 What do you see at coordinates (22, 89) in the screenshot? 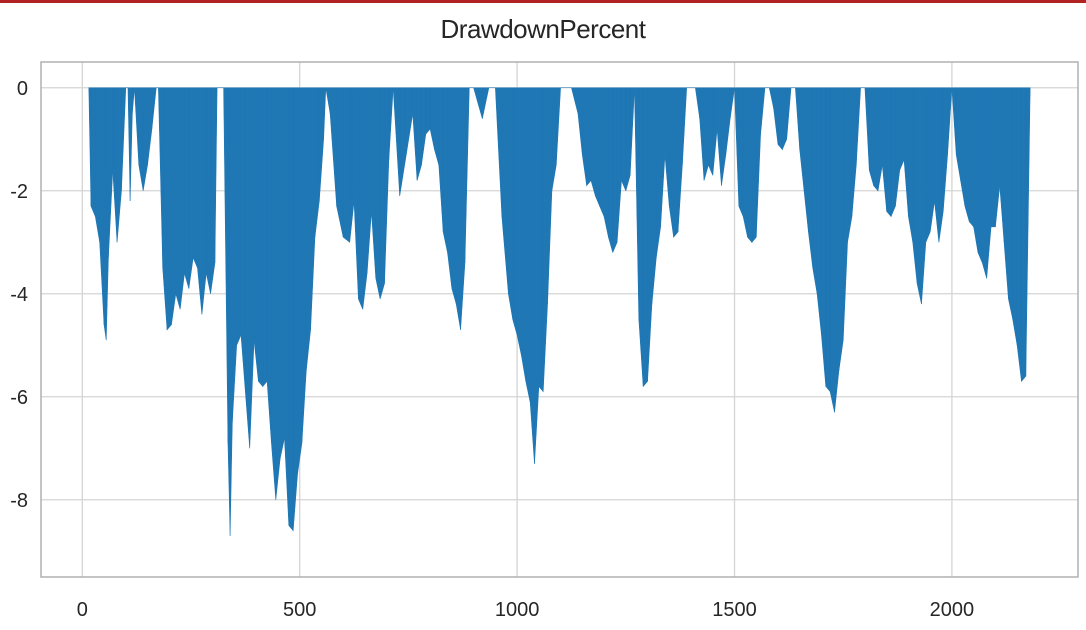
I see `y-tick-label: 0` at bounding box center [22, 89].